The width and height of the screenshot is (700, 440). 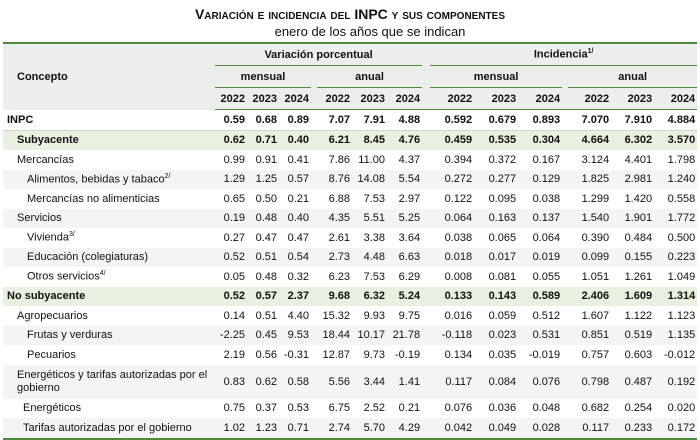 What do you see at coordinates (540, 218) in the screenshot?
I see `value-cell: 0.137` at bounding box center [540, 218].